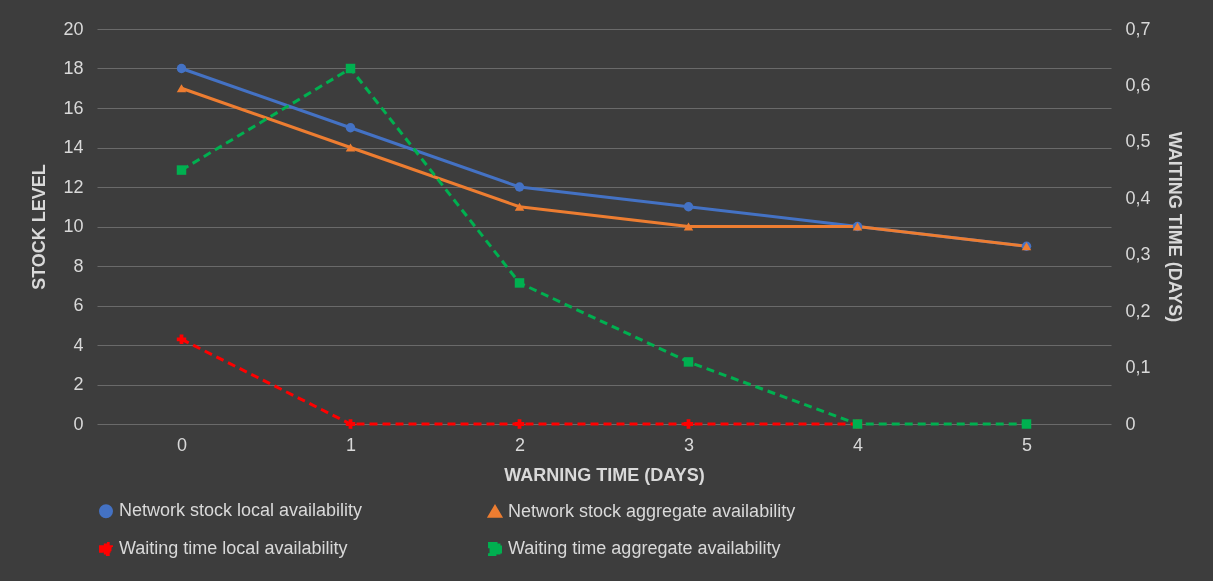 This screenshot has height=581, width=1213. I want to click on y-tick-label: 18, so click(73, 68).